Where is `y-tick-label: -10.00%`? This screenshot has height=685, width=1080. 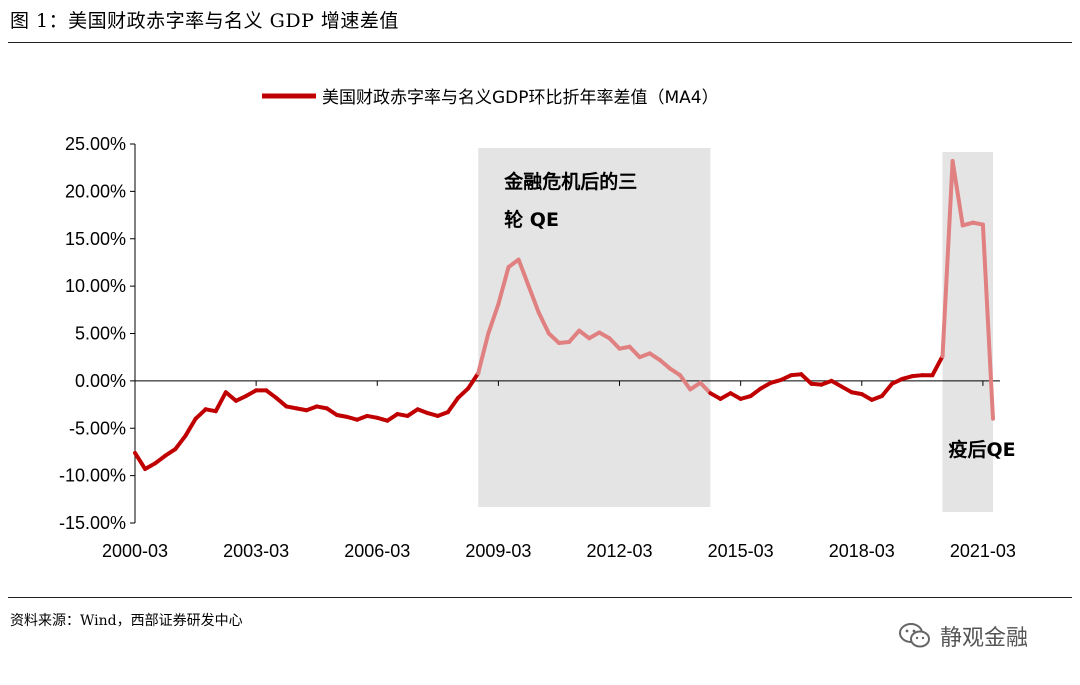 y-tick-label: -10.00% is located at coordinates (92, 476).